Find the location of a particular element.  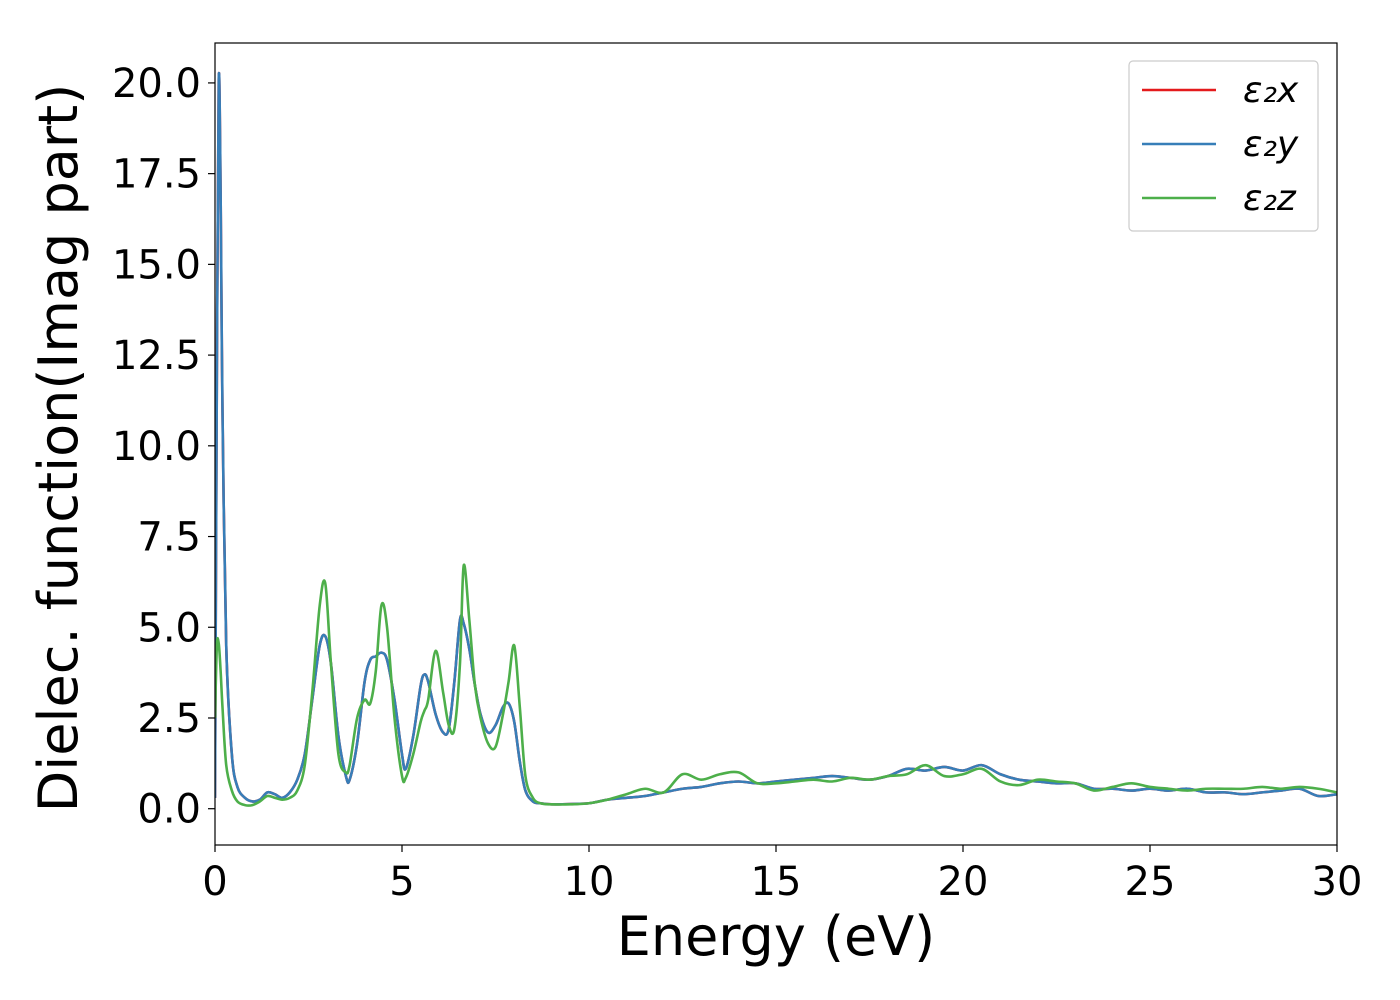

y-tick-label: 7.5 is located at coordinates (169, 538).